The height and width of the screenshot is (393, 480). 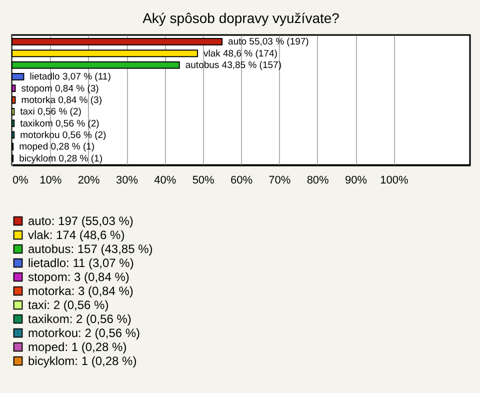 What do you see at coordinates (60, 158) in the screenshot?
I see `data-label: bicyklom 0,28 % (1)` at bounding box center [60, 158].